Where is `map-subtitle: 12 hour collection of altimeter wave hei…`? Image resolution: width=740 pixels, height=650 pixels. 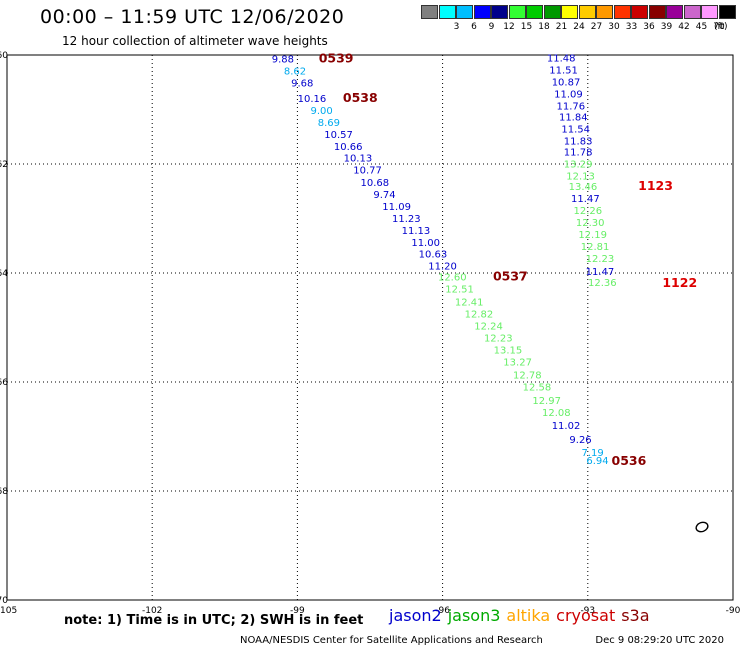 map-subtitle: 12 hour collection of altimeter wave hei… is located at coordinates (195, 41).